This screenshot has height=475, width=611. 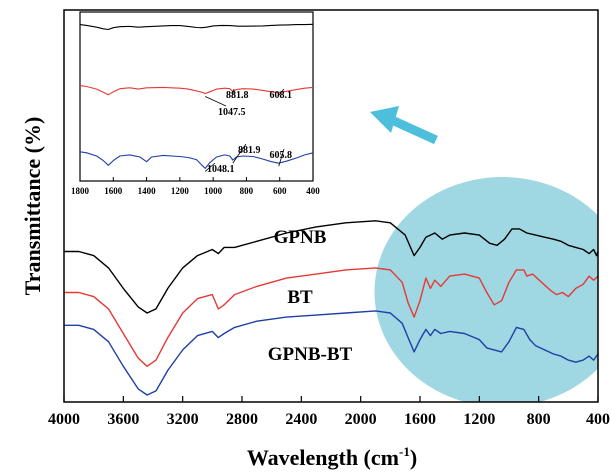 What do you see at coordinates (80, 191) in the screenshot?
I see `inset-x-tick-label: 1800` at bounding box center [80, 191].